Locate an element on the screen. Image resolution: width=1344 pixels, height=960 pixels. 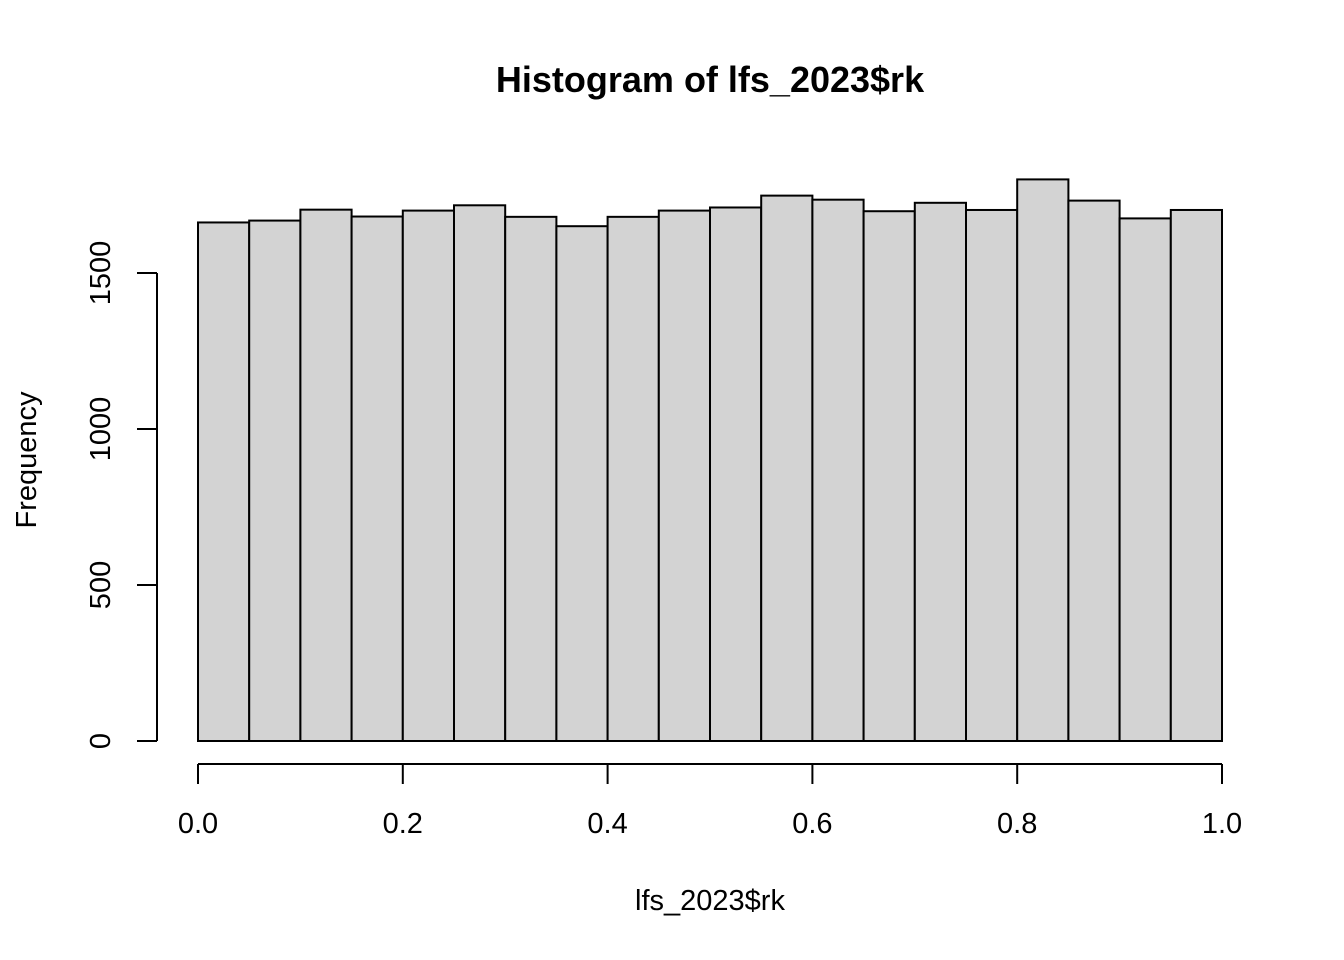
x-axis-label: lfs_2023$rk is located at coordinates (710, 901).